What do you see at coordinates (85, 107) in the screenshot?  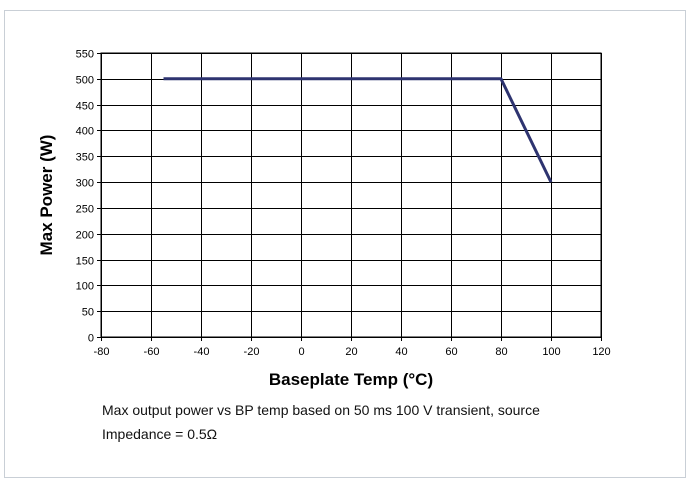 I see `y-tick-label: 450` at bounding box center [85, 107].